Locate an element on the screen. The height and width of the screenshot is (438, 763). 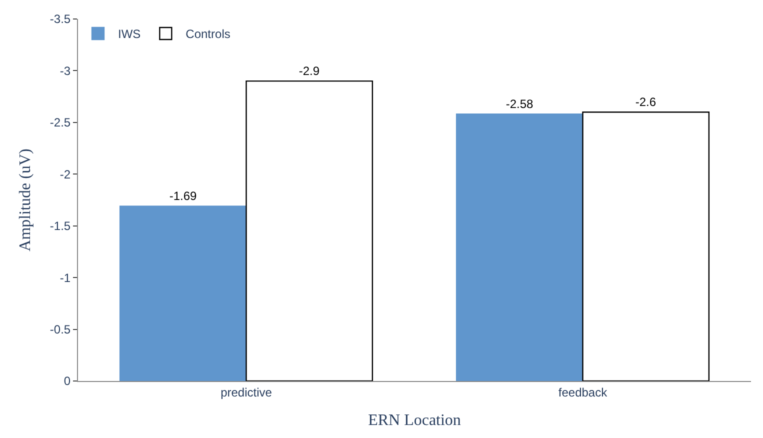
y-tick-label: -0.5 is located at coordinates (60, 329).